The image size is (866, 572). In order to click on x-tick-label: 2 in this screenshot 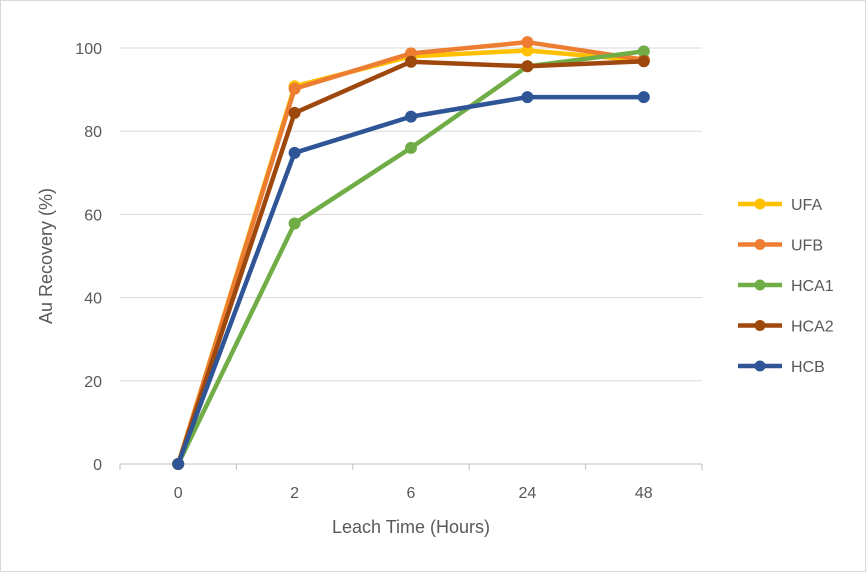, I will do `click(294, 493)`.